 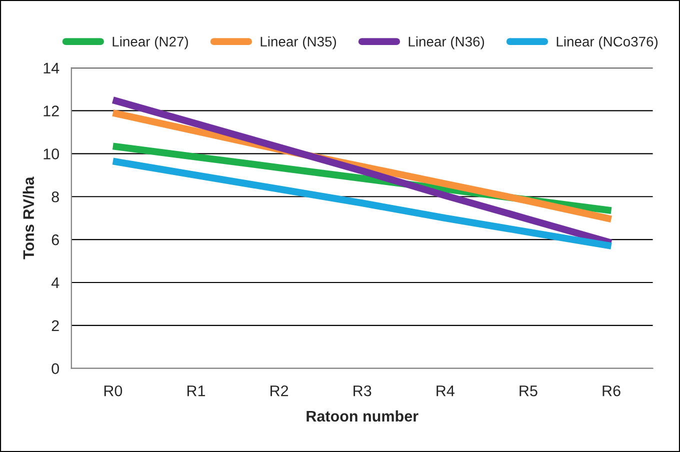 I want to click on y-tick-label: 10, so click(x=51, y=154).